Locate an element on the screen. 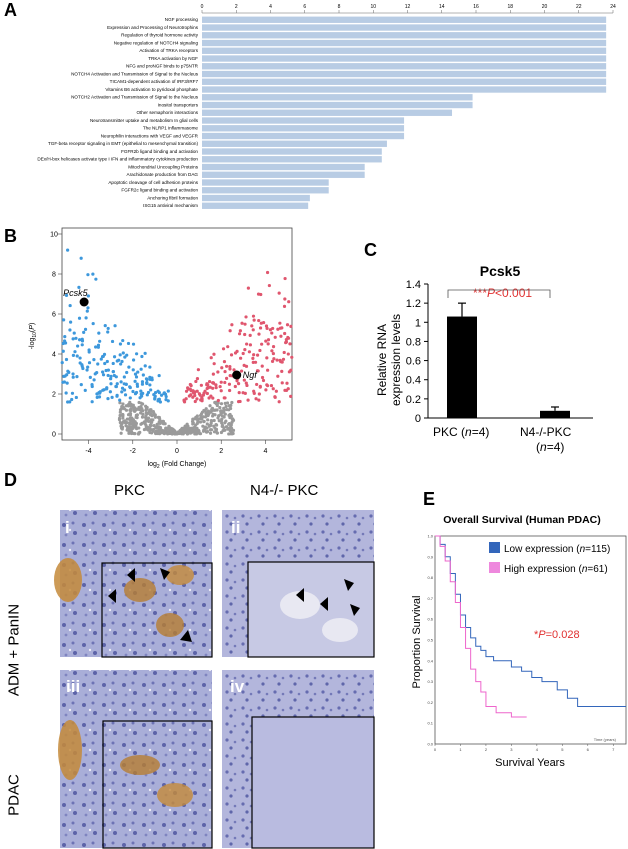 The width and height of the screenshot is (628, 849). category-label: NFG and proNGF binds to p75NTR is located at coordinates (162, 66).